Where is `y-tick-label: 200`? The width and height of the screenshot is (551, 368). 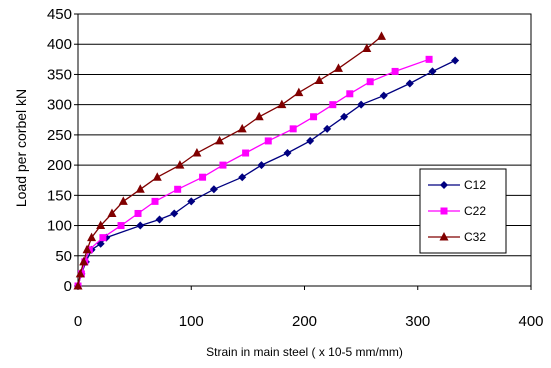 y-tick-label: 200 is located at coordinates (59, 165).